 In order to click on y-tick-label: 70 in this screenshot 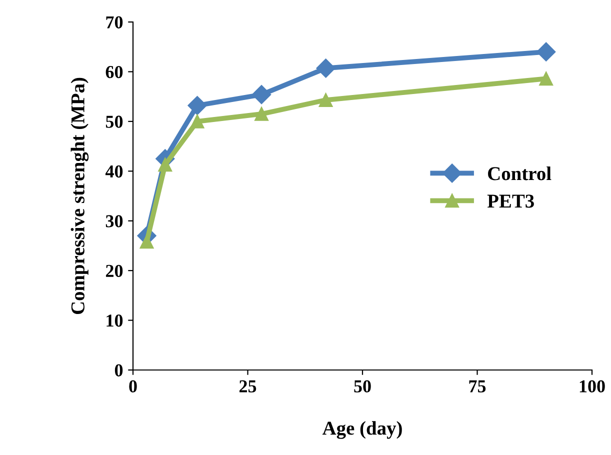, I will do `click(114, 22)`.